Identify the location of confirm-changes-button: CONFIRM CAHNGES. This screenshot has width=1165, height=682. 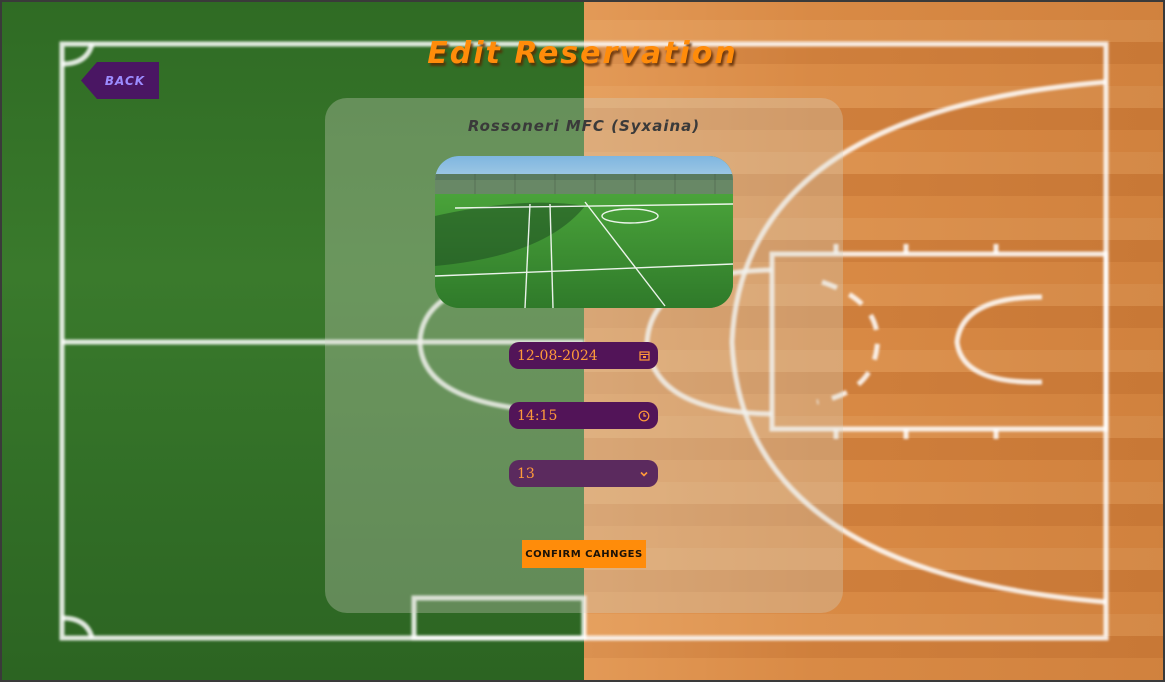
(584, 554).